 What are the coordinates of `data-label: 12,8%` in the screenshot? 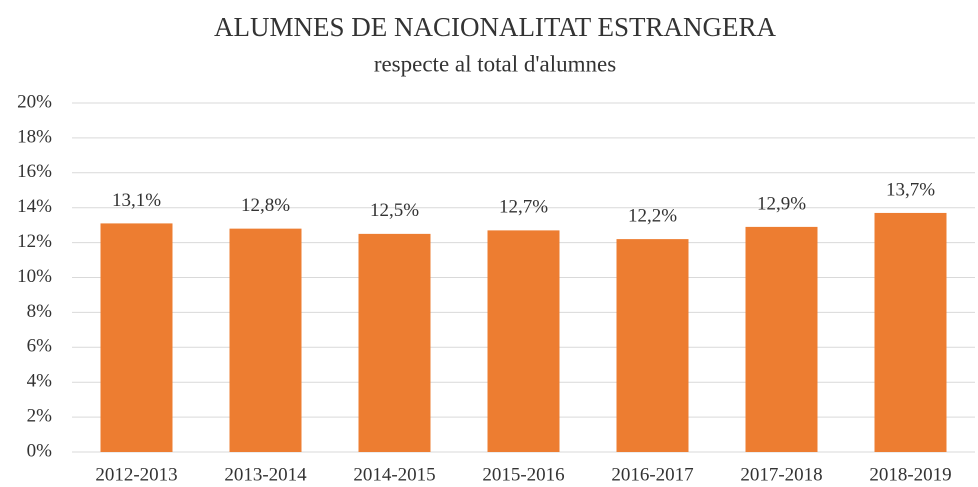 It's located at (265, 205).